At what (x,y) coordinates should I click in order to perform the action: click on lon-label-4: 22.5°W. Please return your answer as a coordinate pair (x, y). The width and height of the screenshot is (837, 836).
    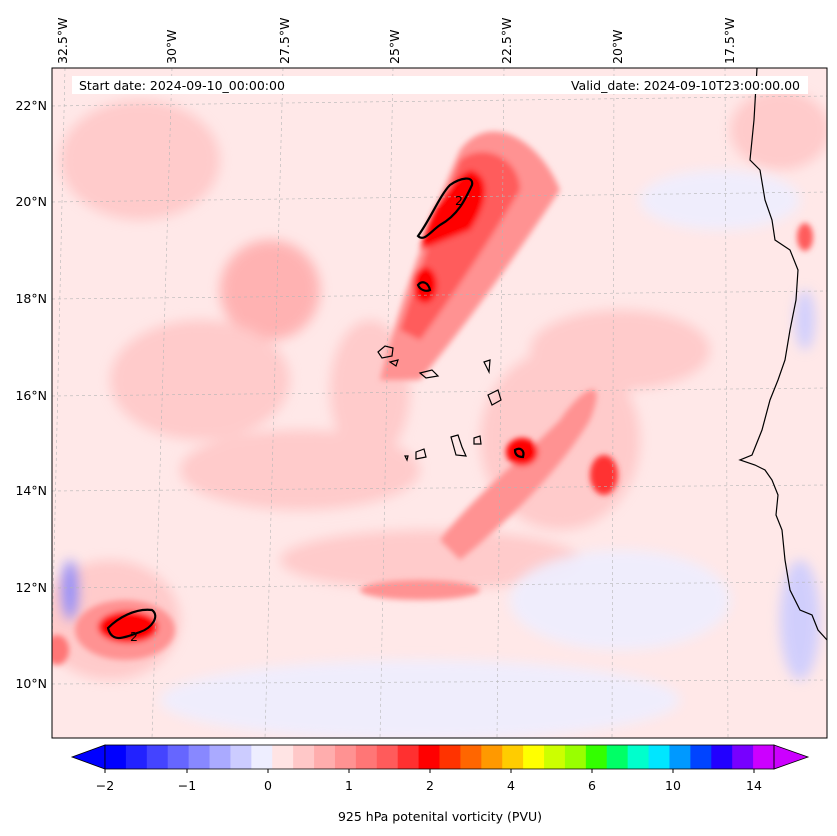
    Looking at the image, I should click on (506, 41).